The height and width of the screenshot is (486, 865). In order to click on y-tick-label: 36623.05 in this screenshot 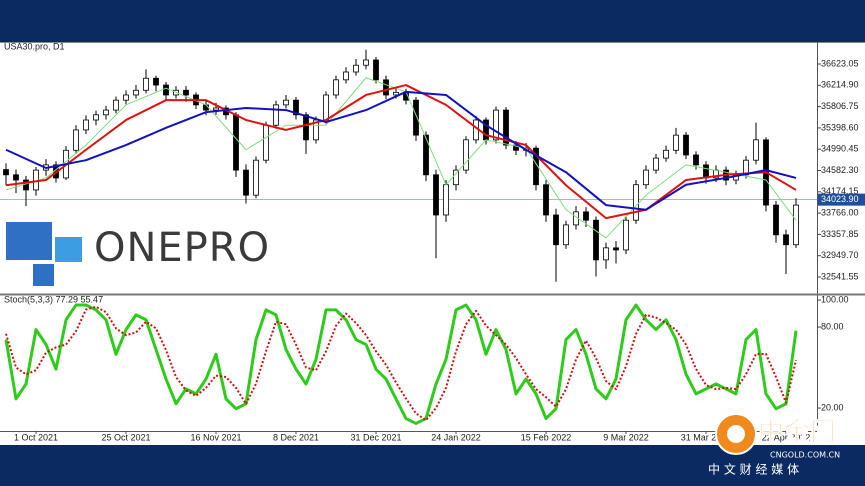, I will do `click(840, 63)`.